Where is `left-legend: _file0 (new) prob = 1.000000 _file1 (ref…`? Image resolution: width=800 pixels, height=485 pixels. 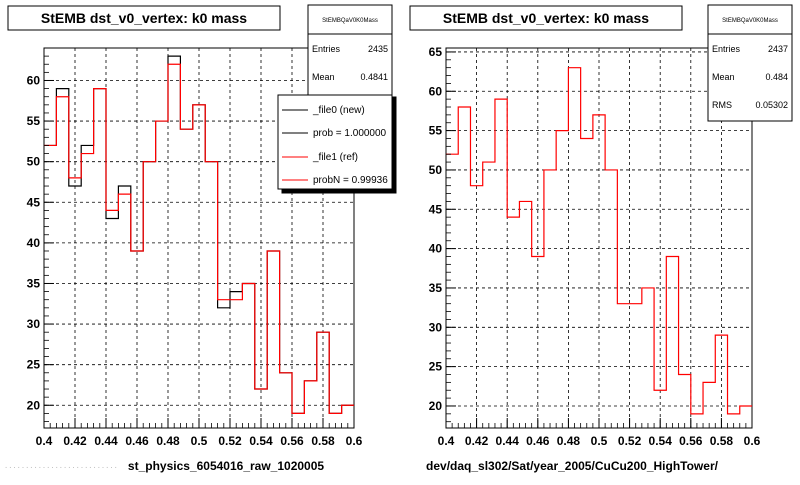
left-legend: _file0 (new) prob = 1.000000 _file1 (ref… is located at coordinates (337, 144).